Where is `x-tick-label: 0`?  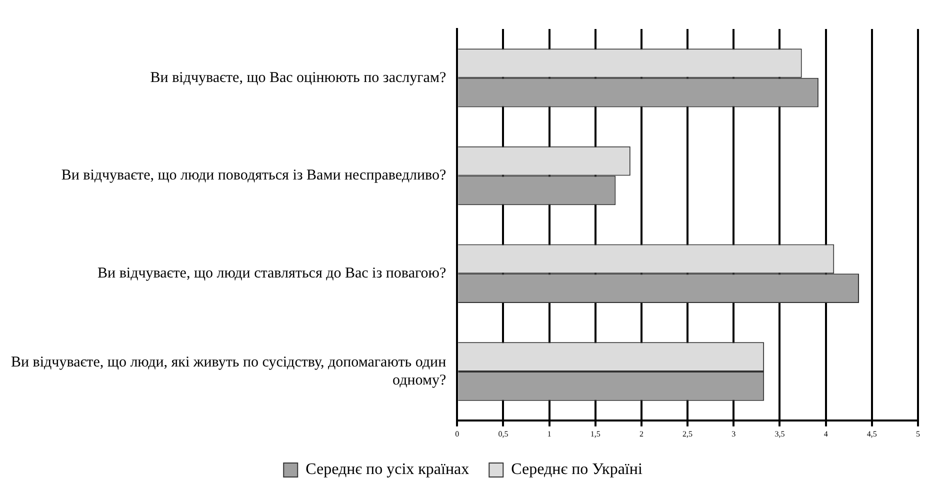 x-tick-label: 0 is located at coordinates (457, 433).